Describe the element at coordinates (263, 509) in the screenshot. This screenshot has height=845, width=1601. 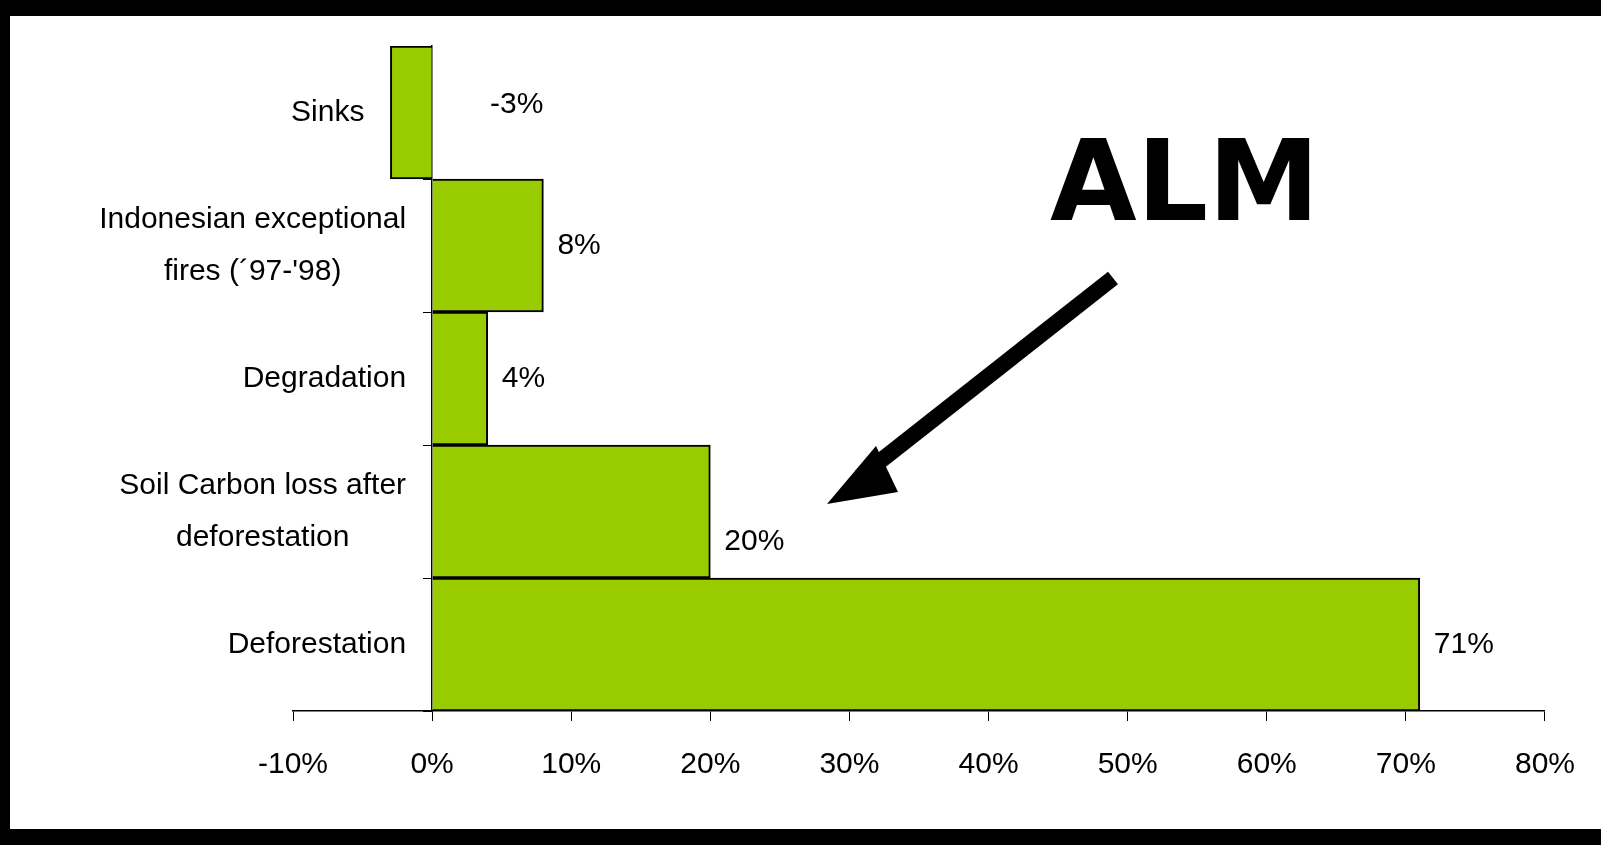
I see `y-tick-label: Soil Carbon loss after deforestation` at that location.